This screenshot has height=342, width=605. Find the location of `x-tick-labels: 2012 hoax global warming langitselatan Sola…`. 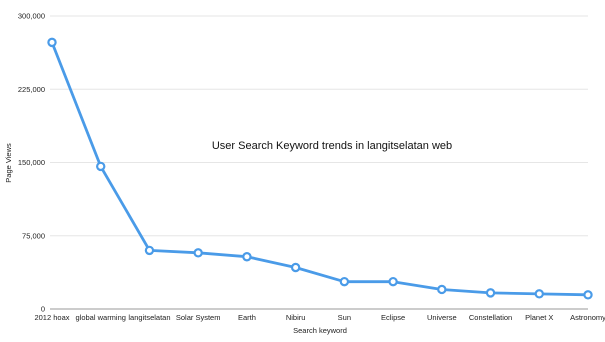

x-tick-labels: 2012 hoax global warming langitselatan Sola… is located at coordinates (319, 317).